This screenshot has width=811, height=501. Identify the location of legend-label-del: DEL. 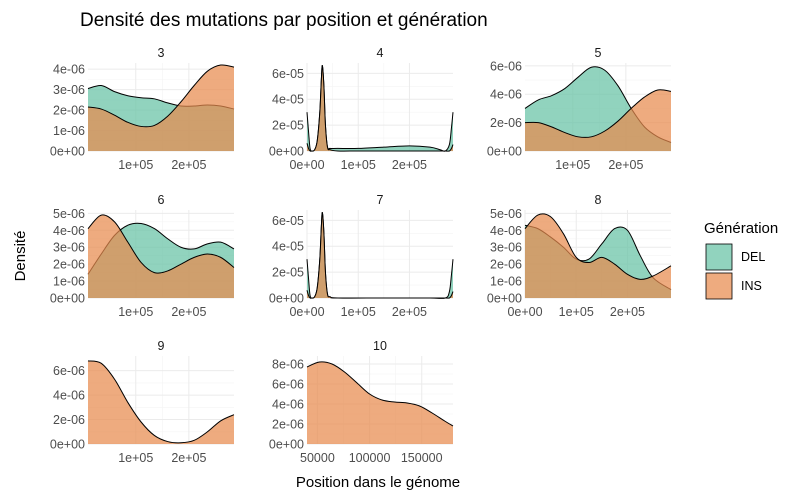
(753, 257).